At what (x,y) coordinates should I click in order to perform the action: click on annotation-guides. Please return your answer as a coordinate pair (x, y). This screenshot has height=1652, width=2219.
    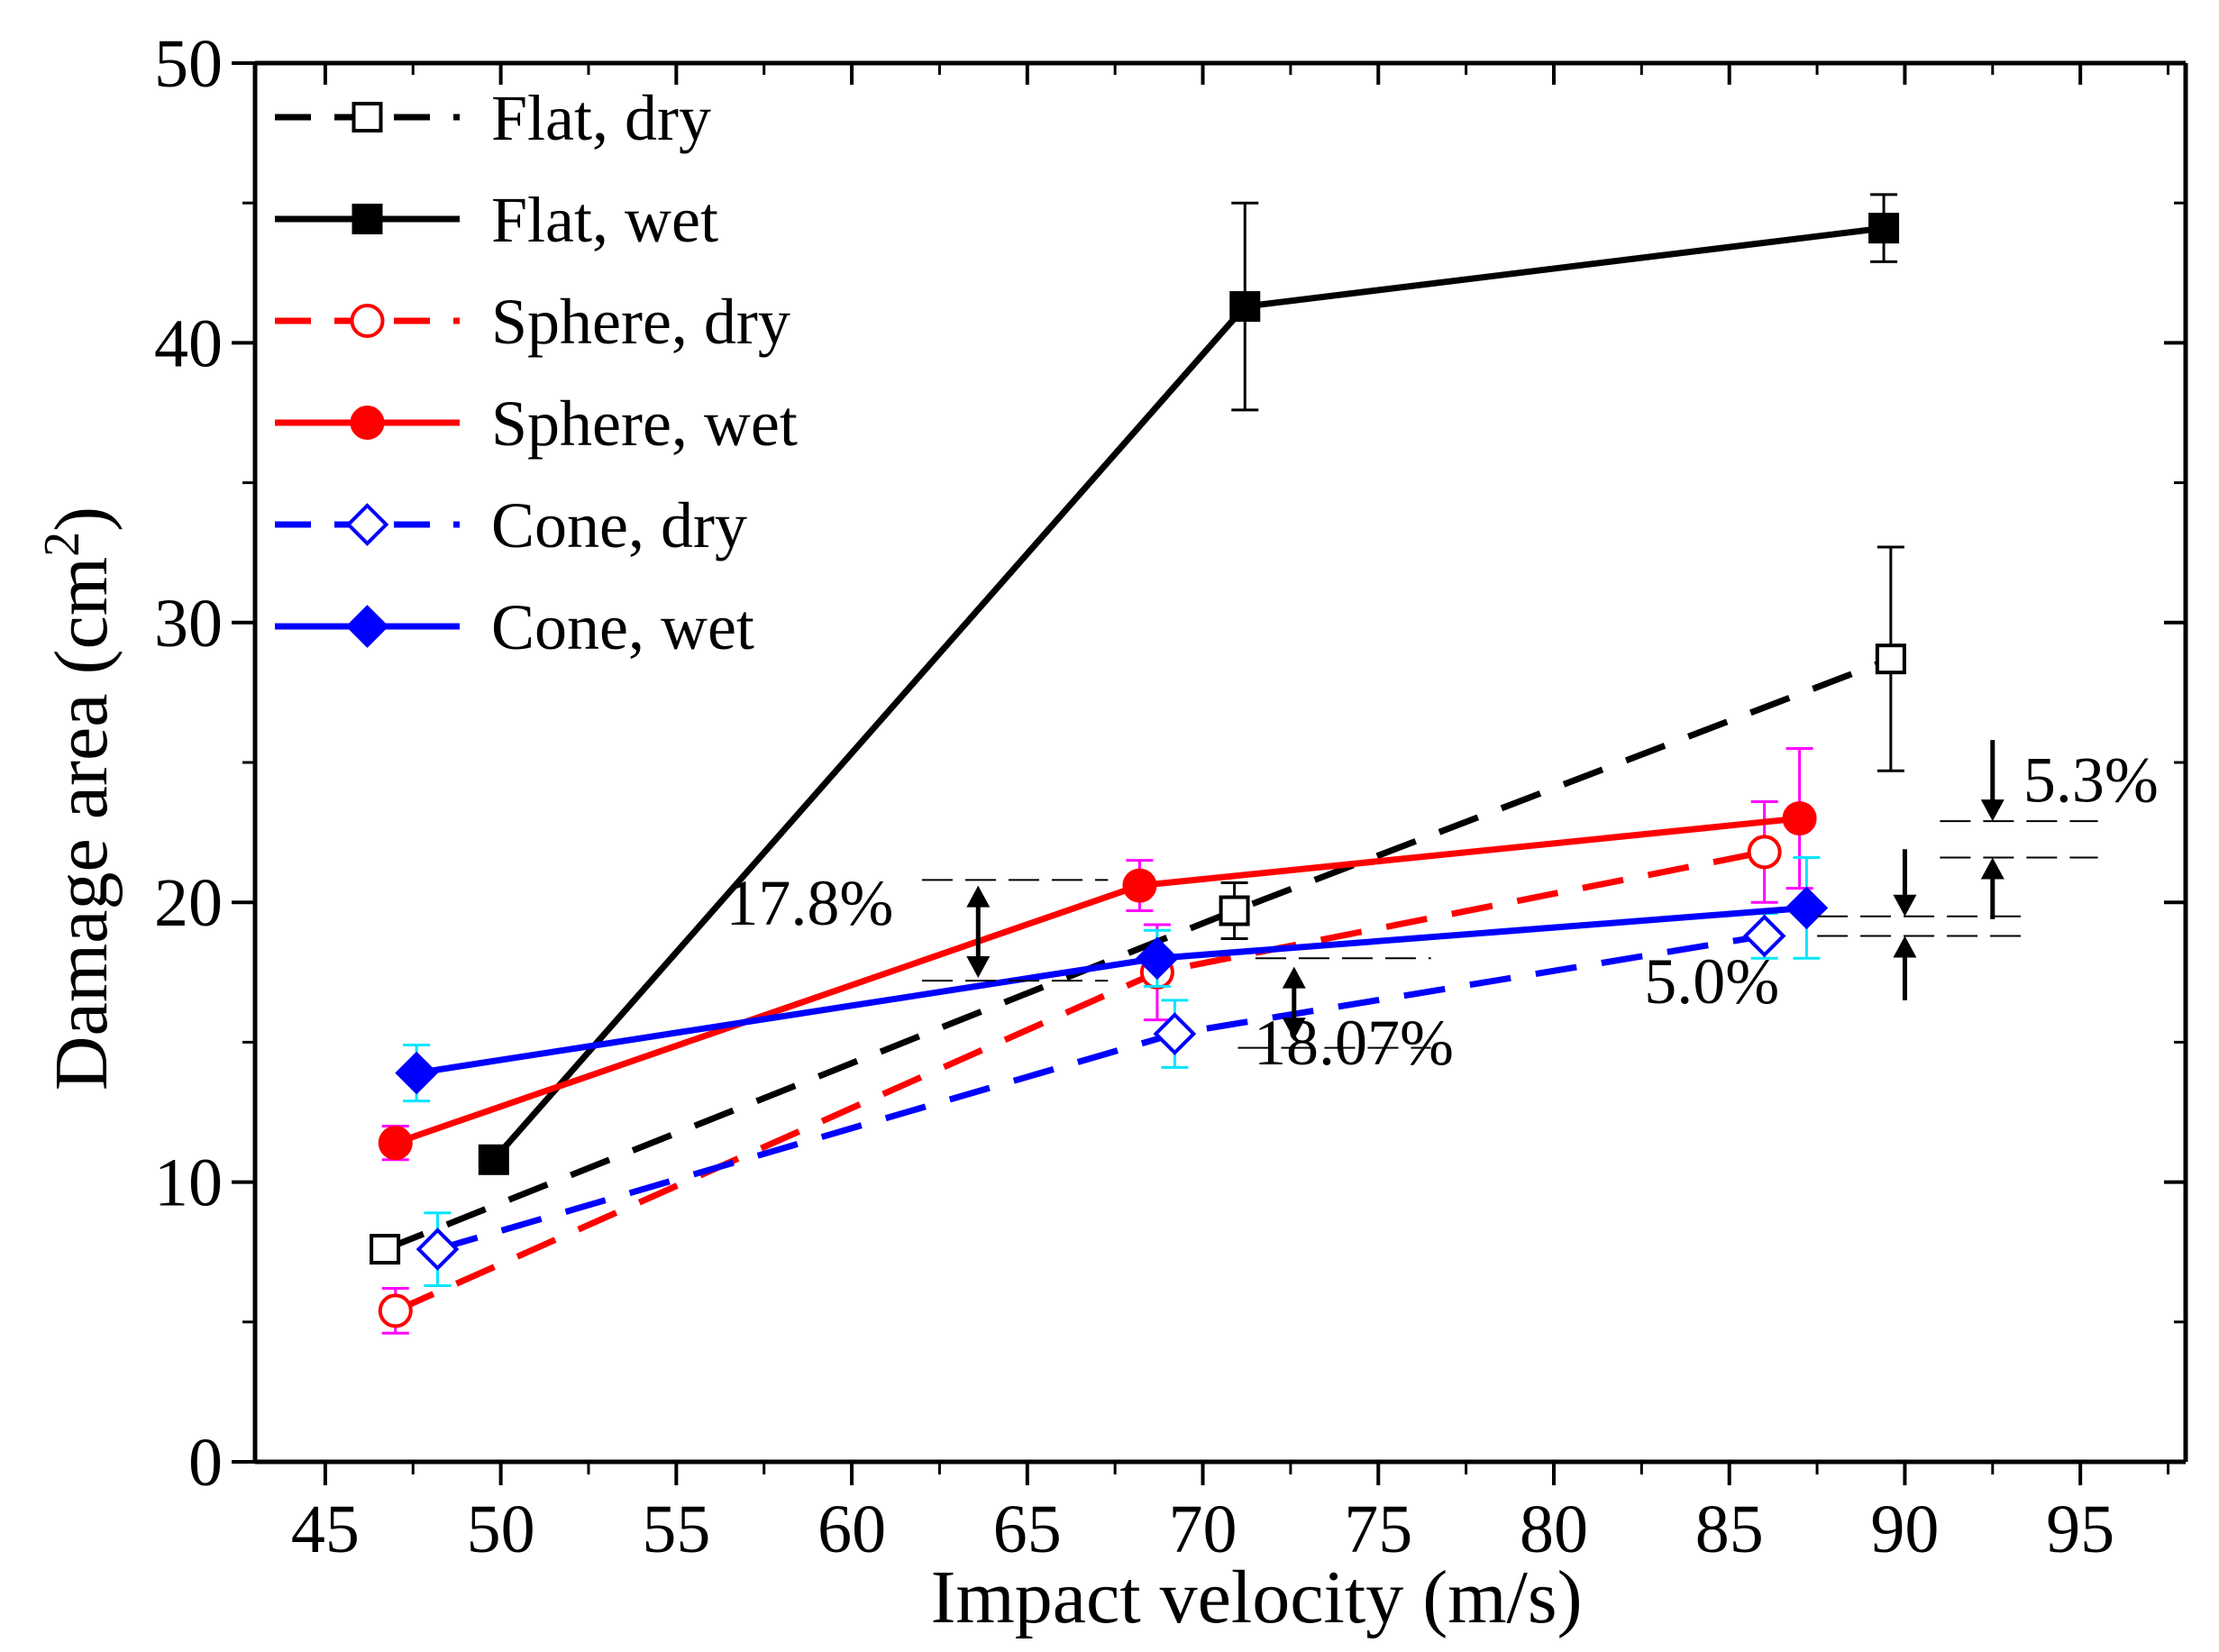
    Looking at the image, I should click on (1510, 894).